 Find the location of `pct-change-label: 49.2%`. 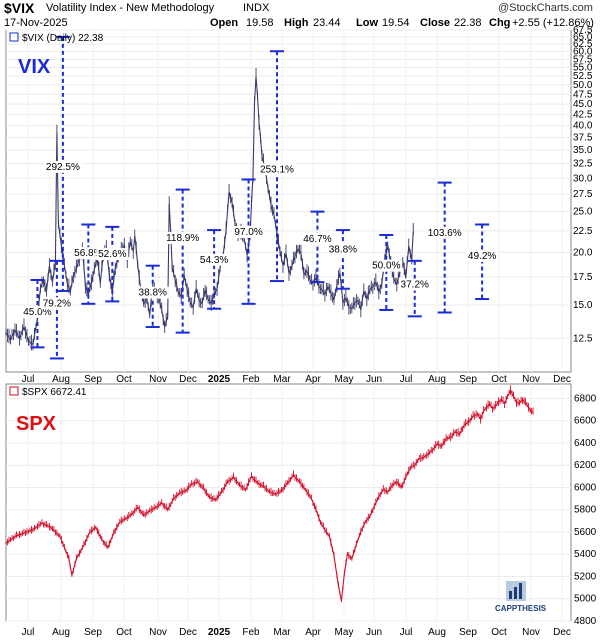

pct-change-label: 49.2% is located at coordinates (482, 256).